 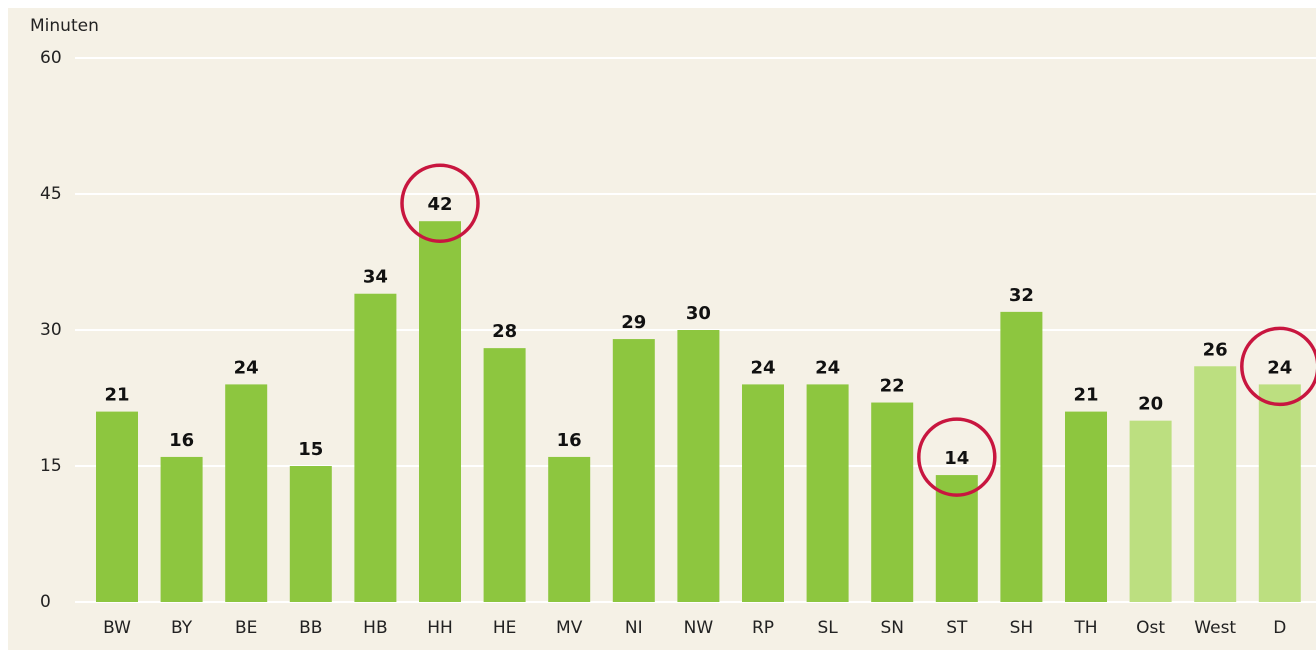 I want to click on value-label: 14, so click(x=956, y=458).